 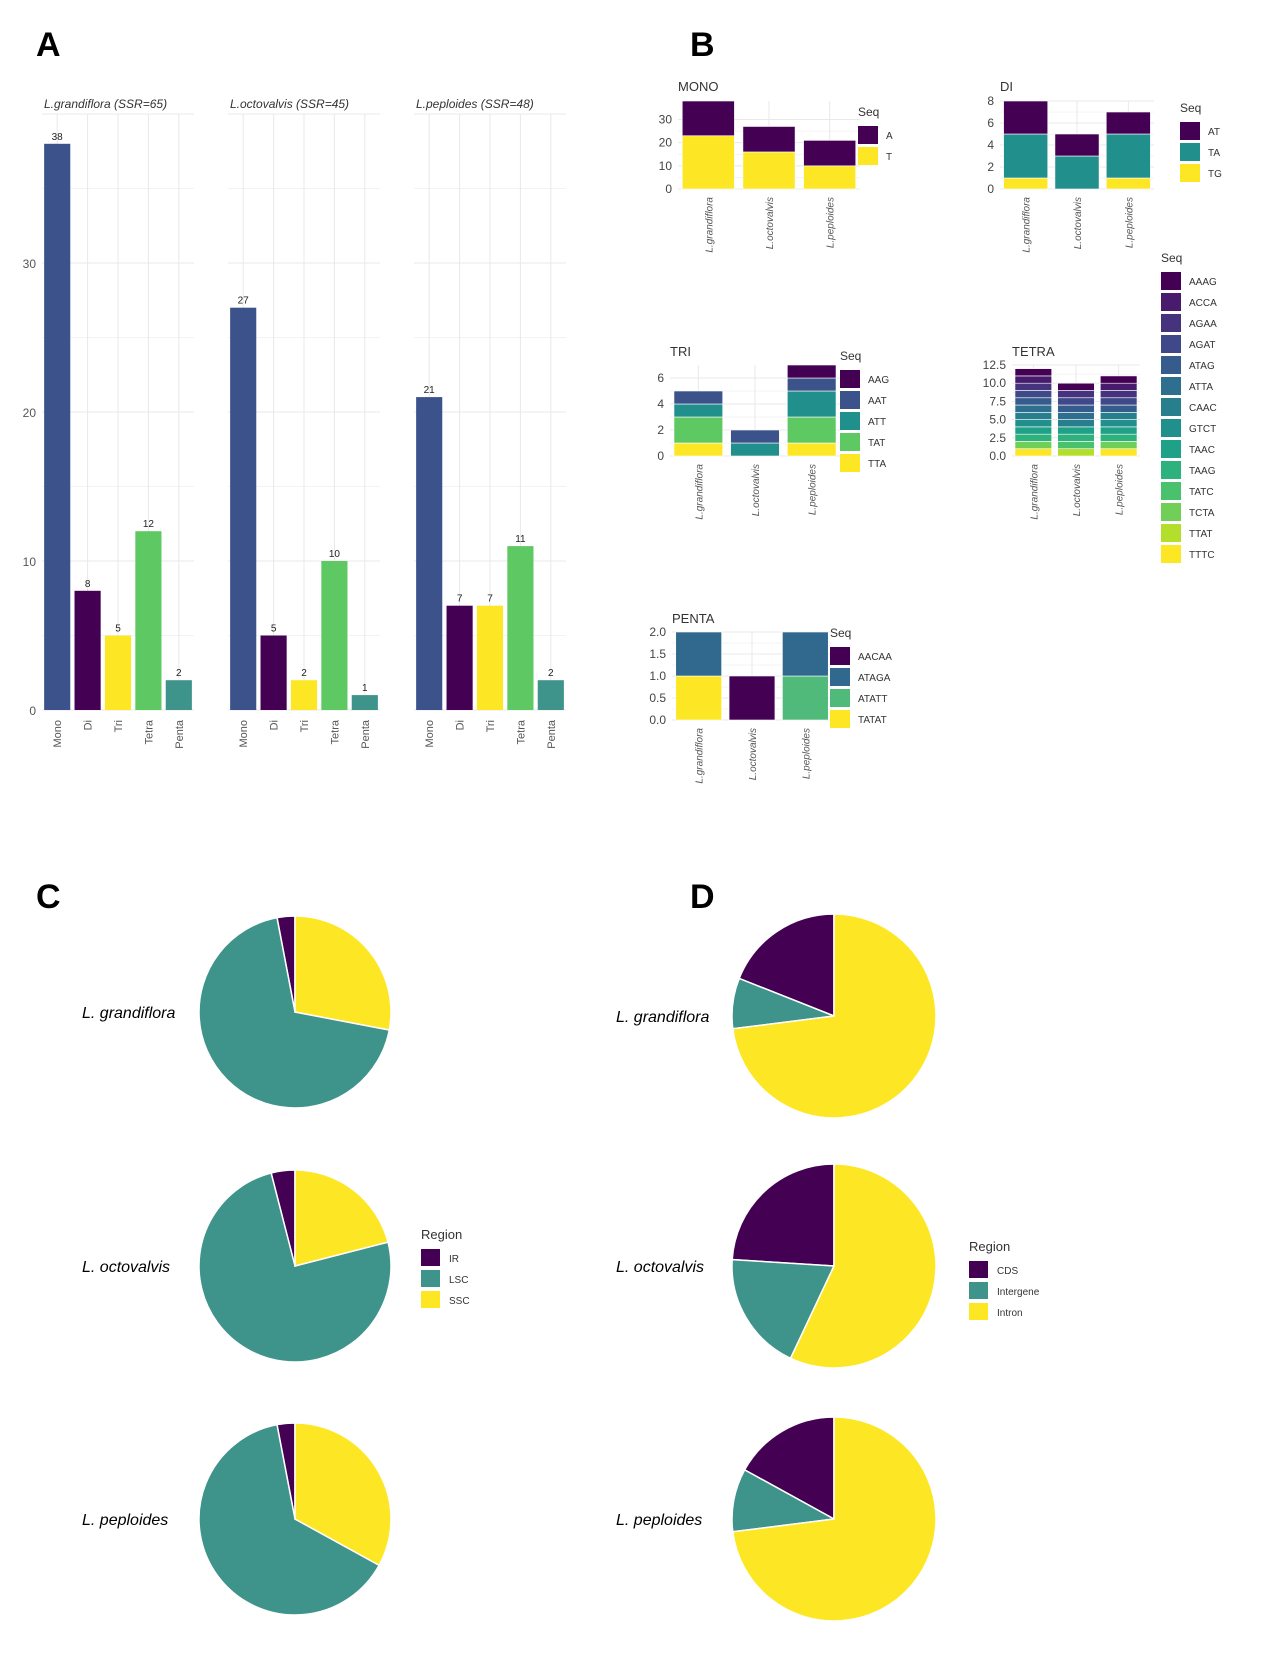 What do you see at coordinates (666, 120) in the screenshot?
I see `b-ytick-label: 30` at bounding box center [666, 120].